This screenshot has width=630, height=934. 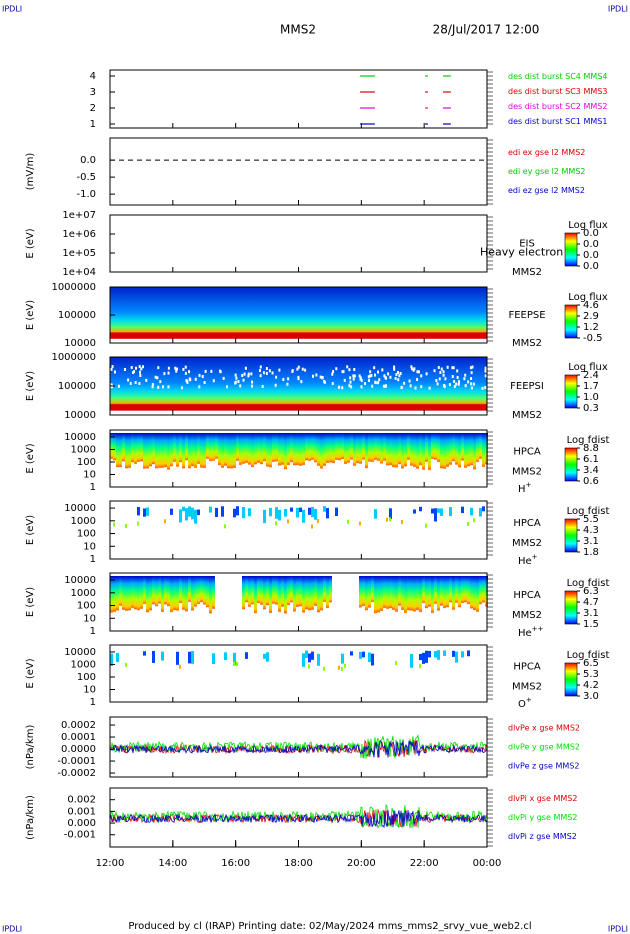 What do you see at coordinates (93, 702) in the screenshot?
I see `y-tick-label: 1` at bounding box center [93, 702].